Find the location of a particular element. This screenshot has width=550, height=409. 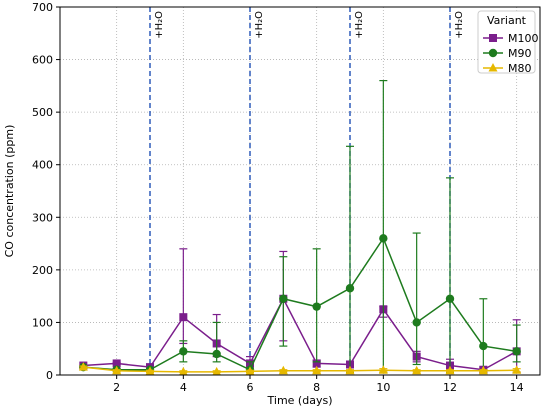

x-tick-label: 10 is located at coordinates (383, 387).